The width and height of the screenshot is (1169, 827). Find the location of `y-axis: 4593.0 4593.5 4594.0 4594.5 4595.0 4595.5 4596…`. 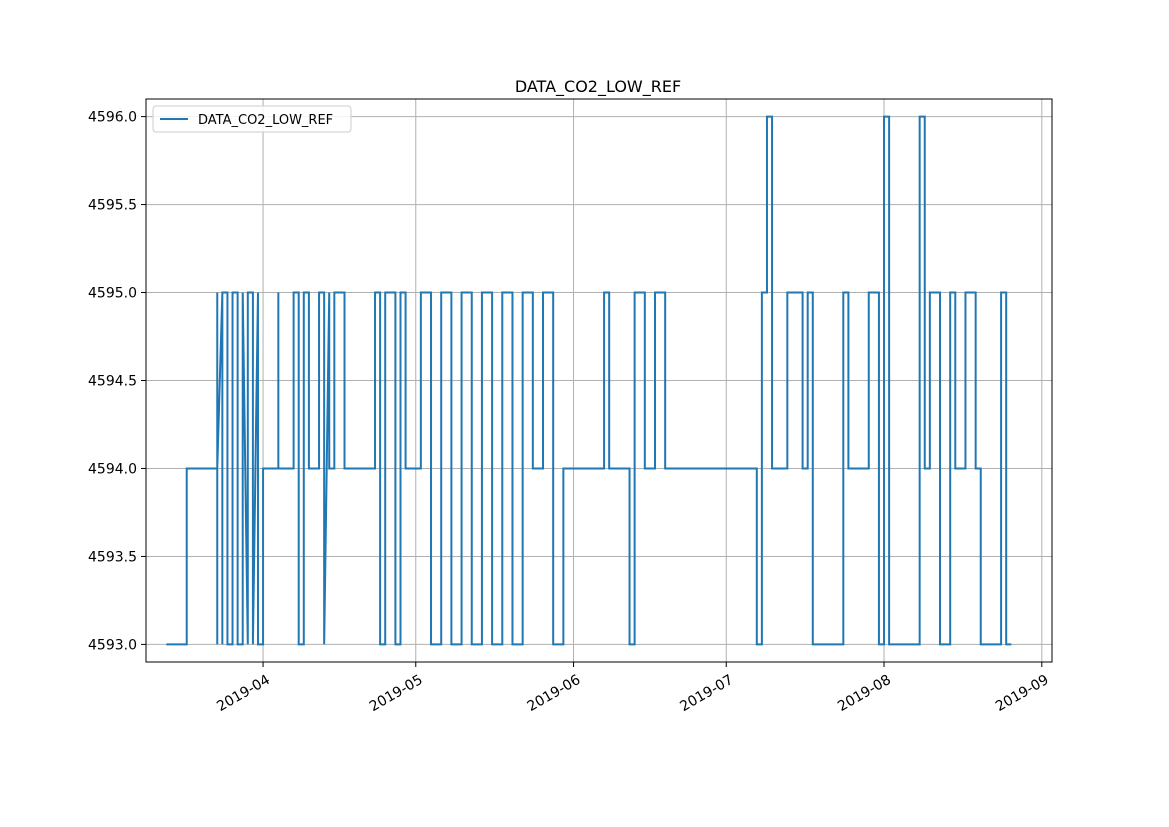

y-axis: 4593.0 4593.5 4594.0 4594.5 4595.0 4595.5 4596… is located at coordinates (117, 381).